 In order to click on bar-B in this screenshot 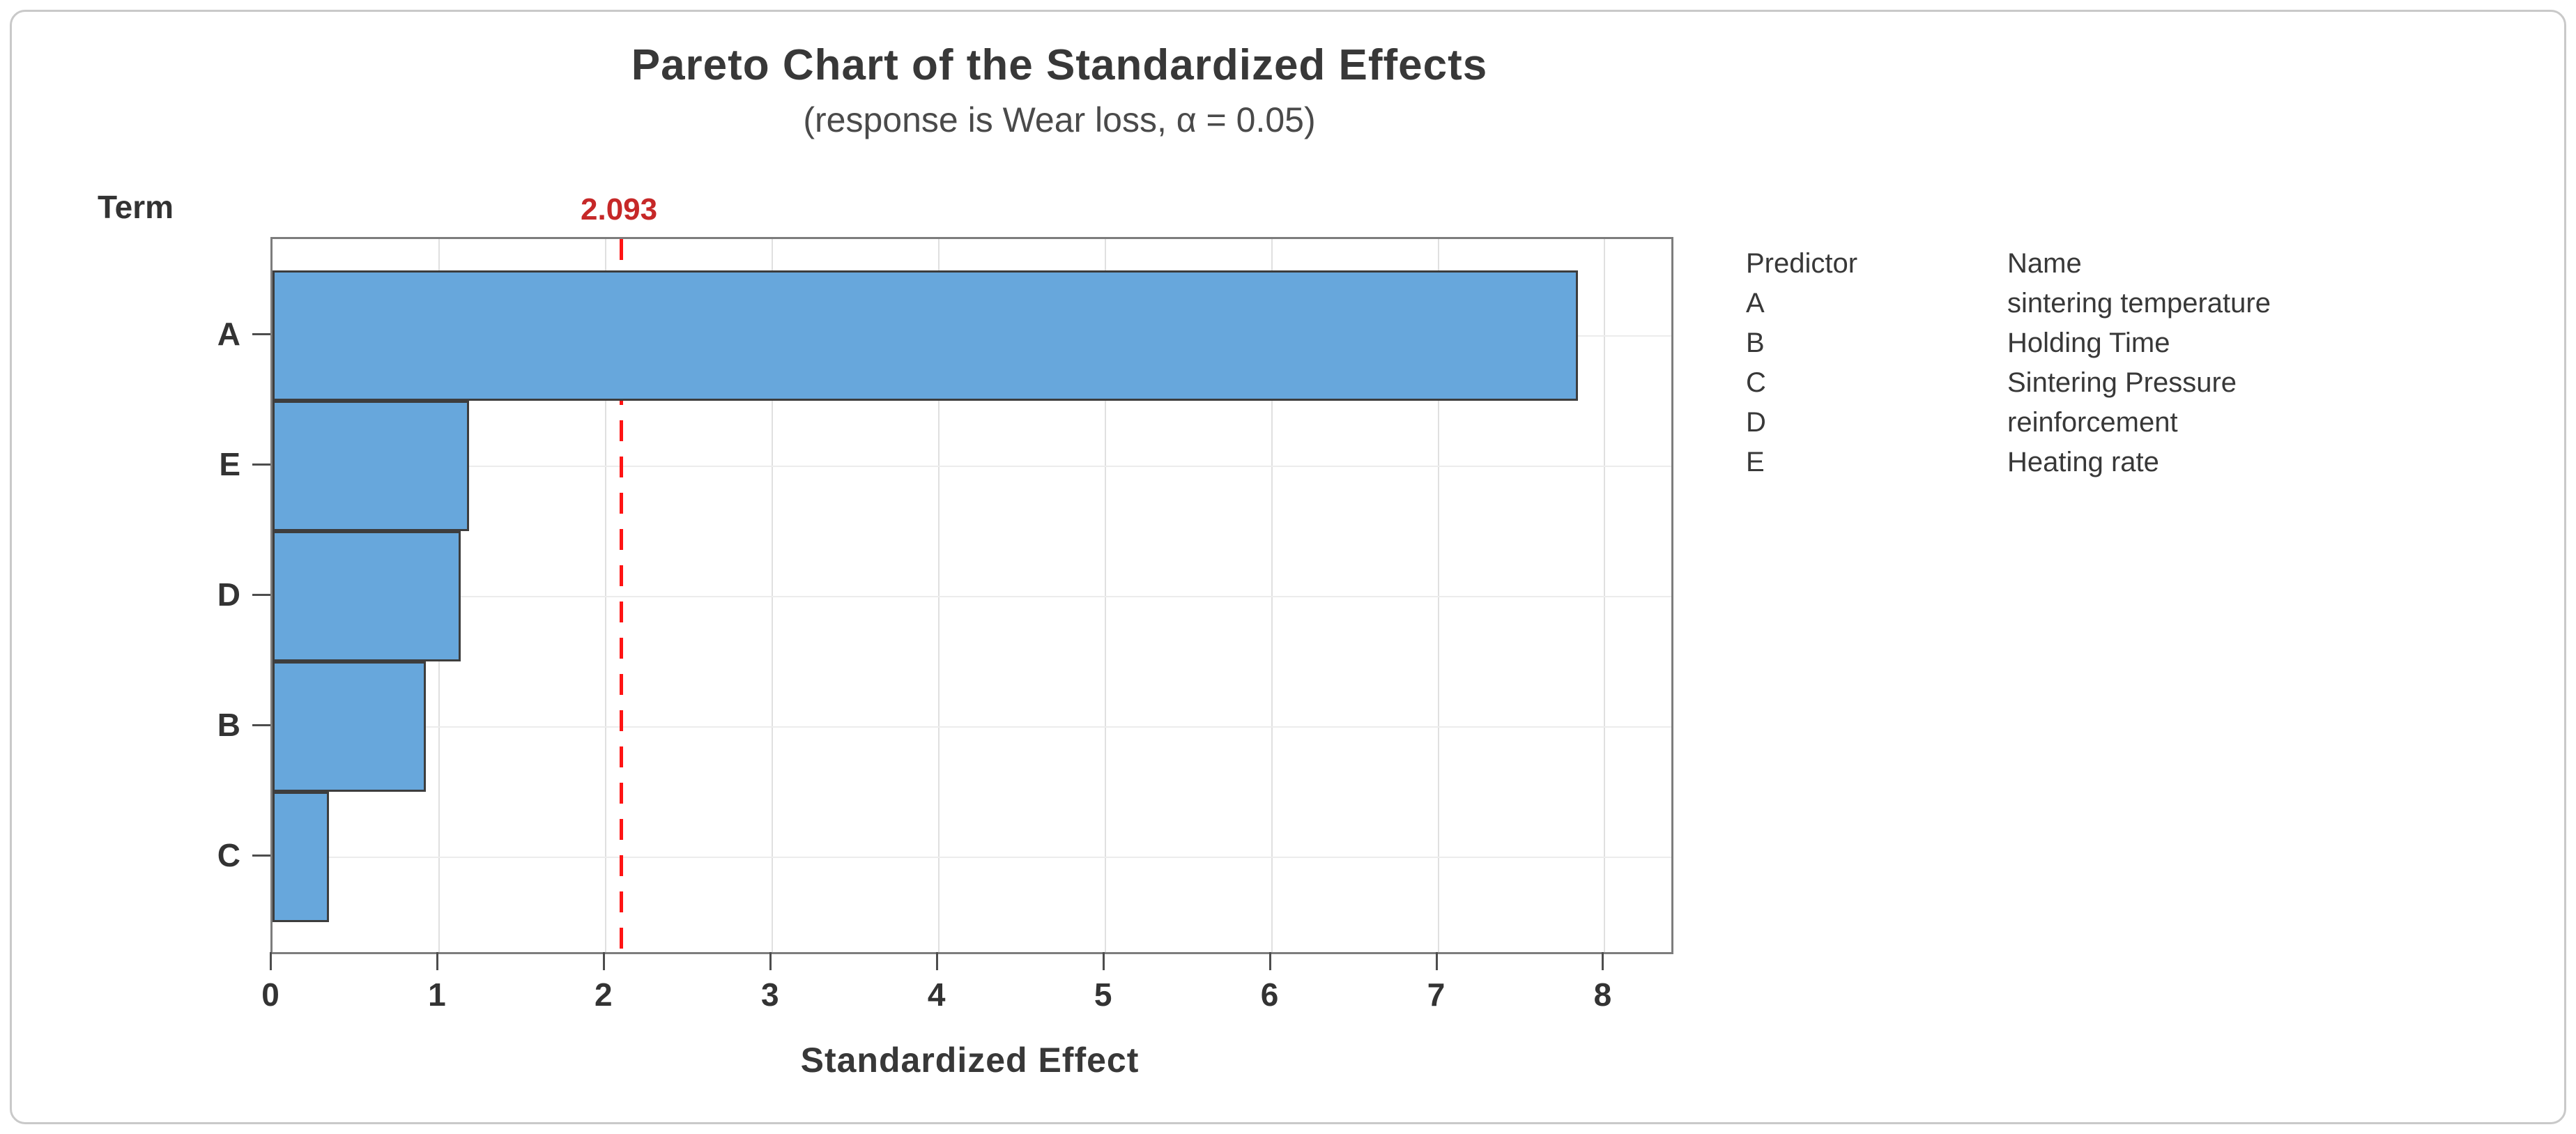, I will do `click(349, 727)`.